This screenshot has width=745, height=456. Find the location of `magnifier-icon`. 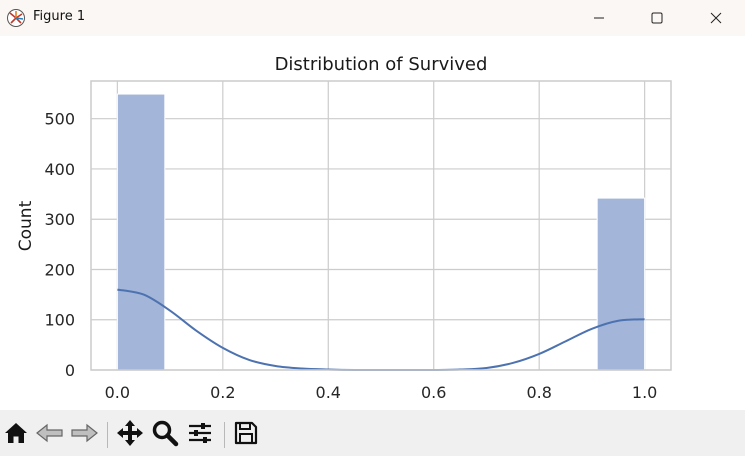

magnifier-icon is located at coordinates (165, 435).